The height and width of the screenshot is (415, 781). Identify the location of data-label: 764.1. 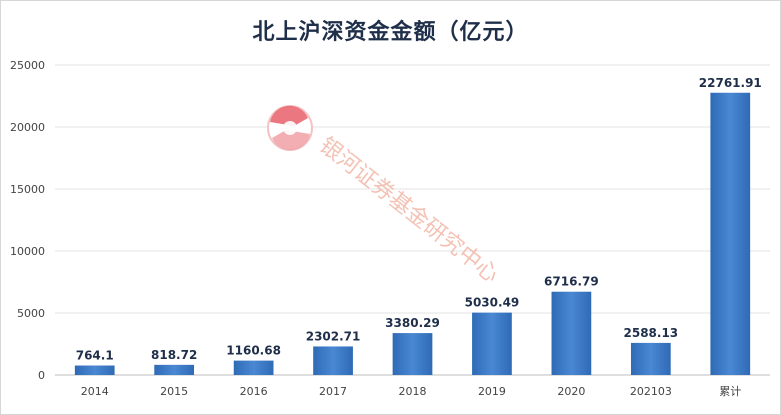
(95, 356).